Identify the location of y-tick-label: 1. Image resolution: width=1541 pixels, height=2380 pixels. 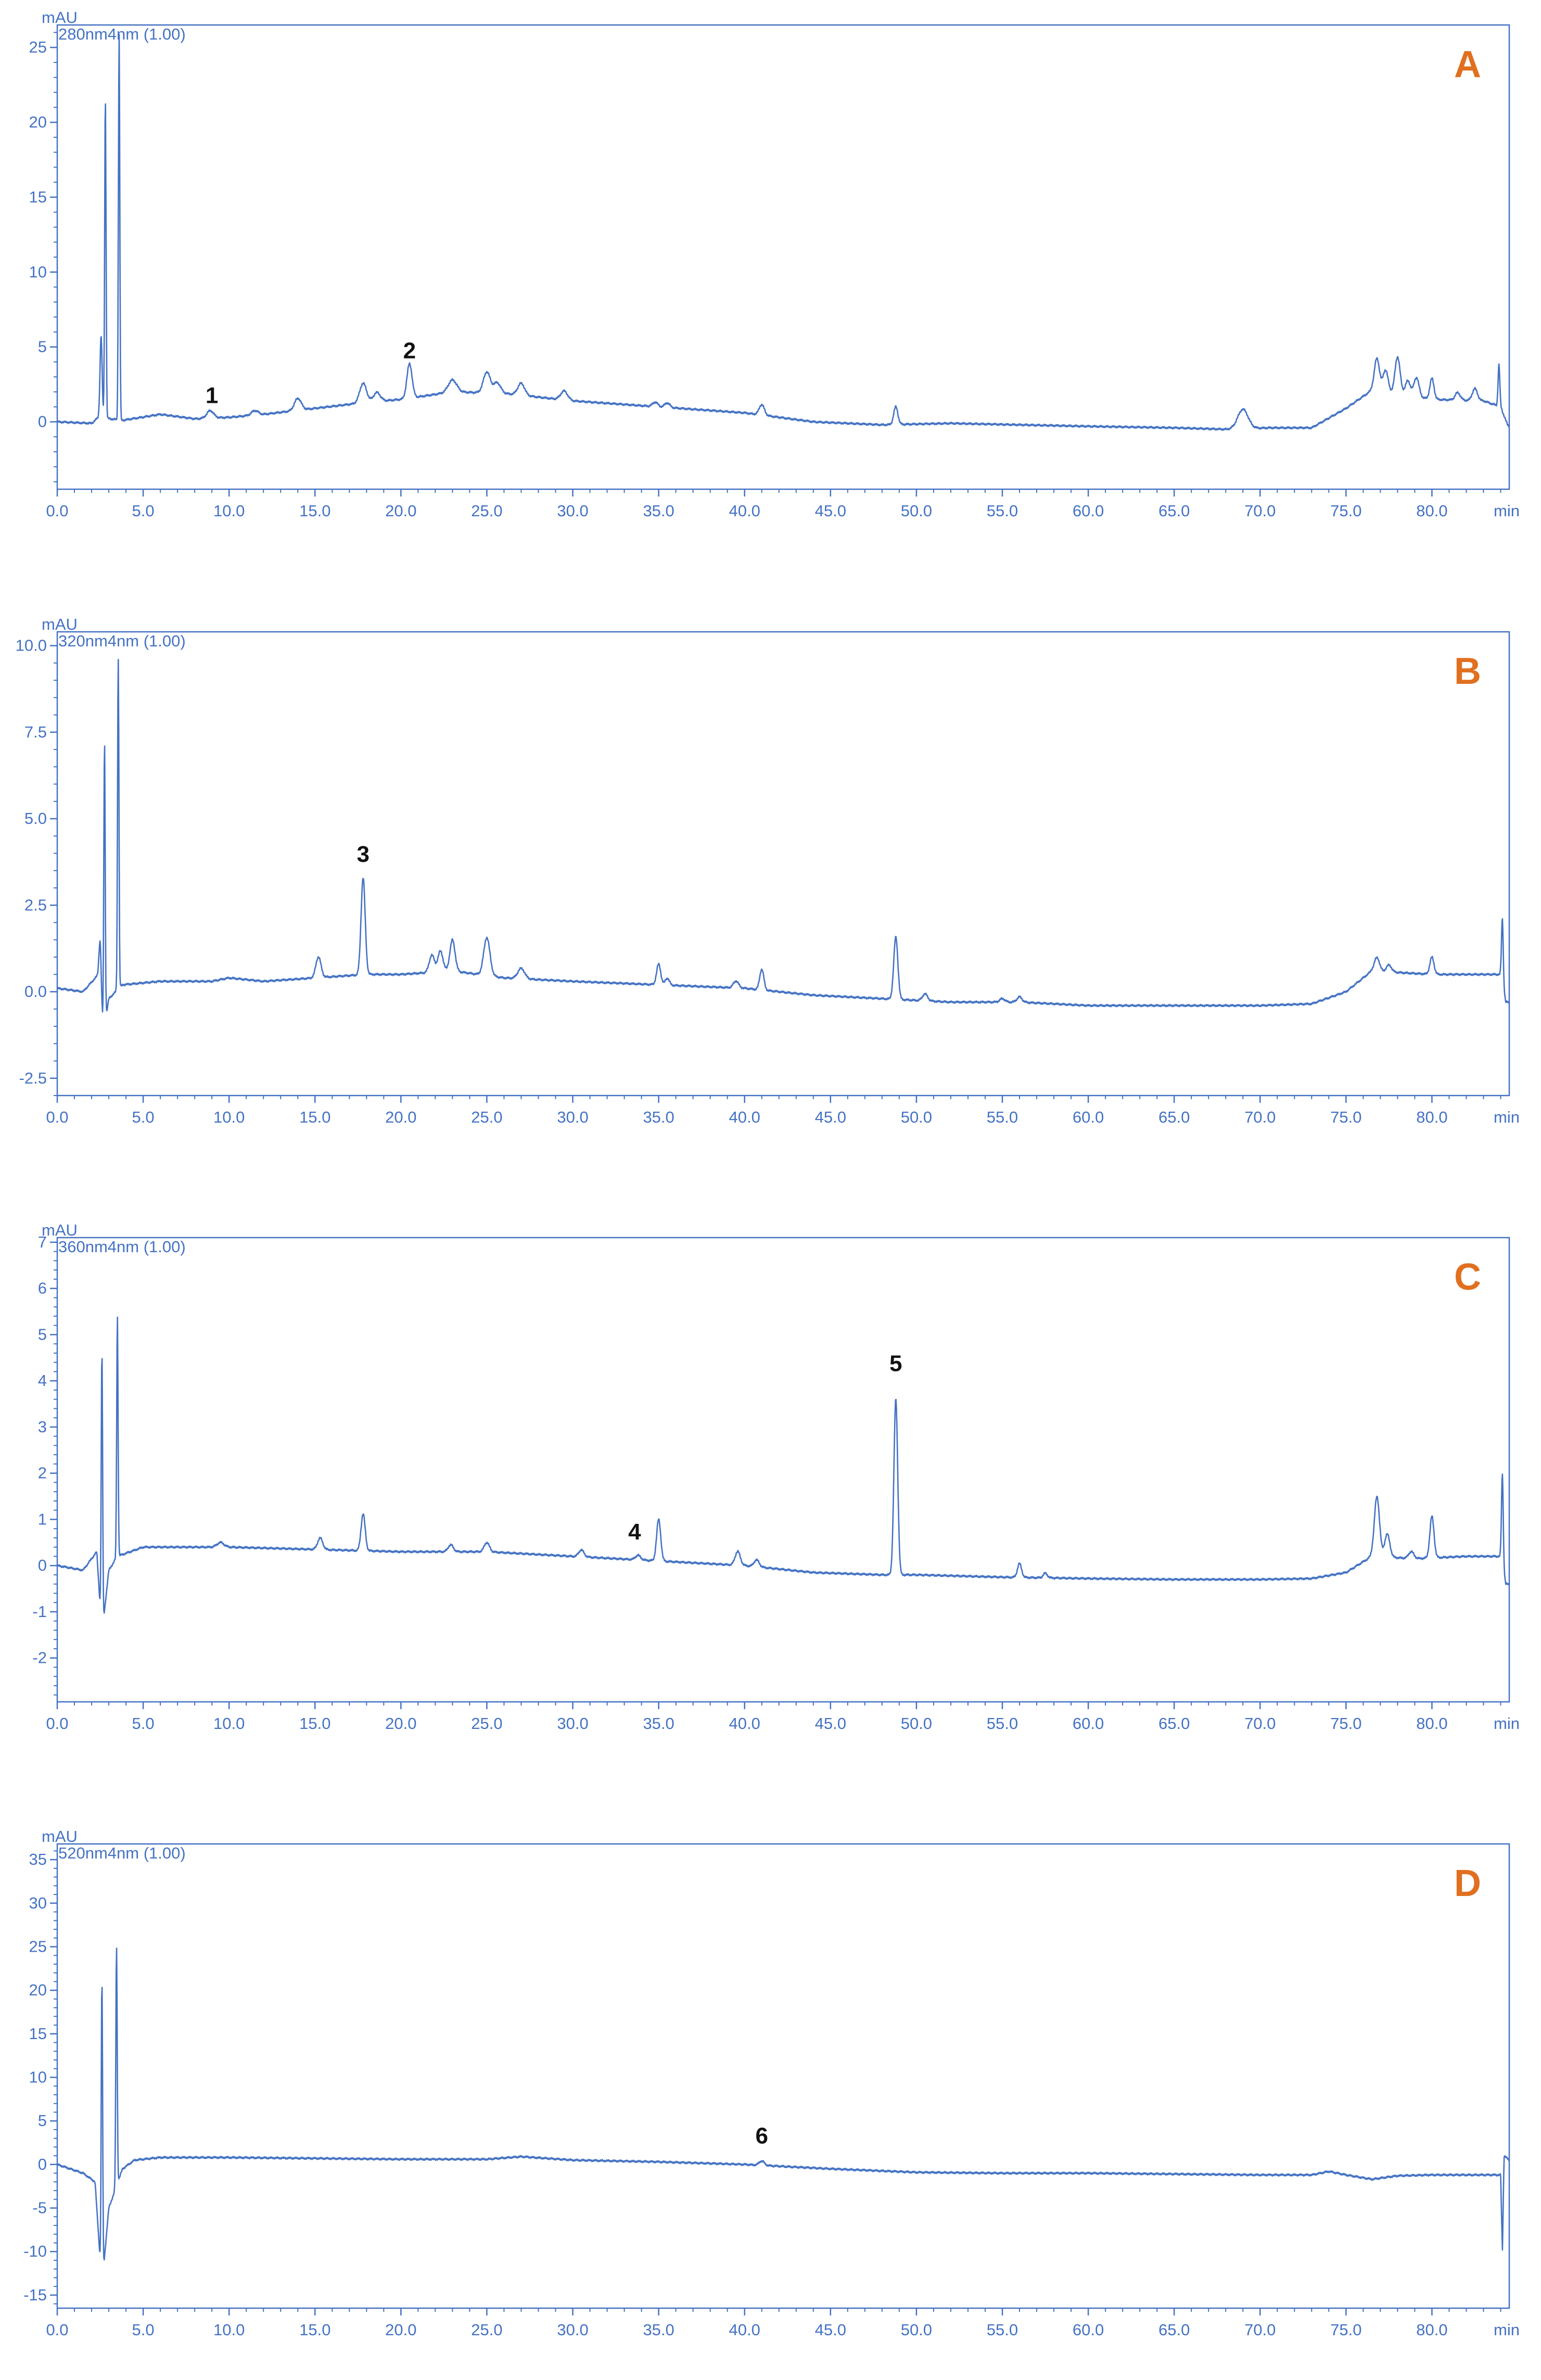
(42, 1519).